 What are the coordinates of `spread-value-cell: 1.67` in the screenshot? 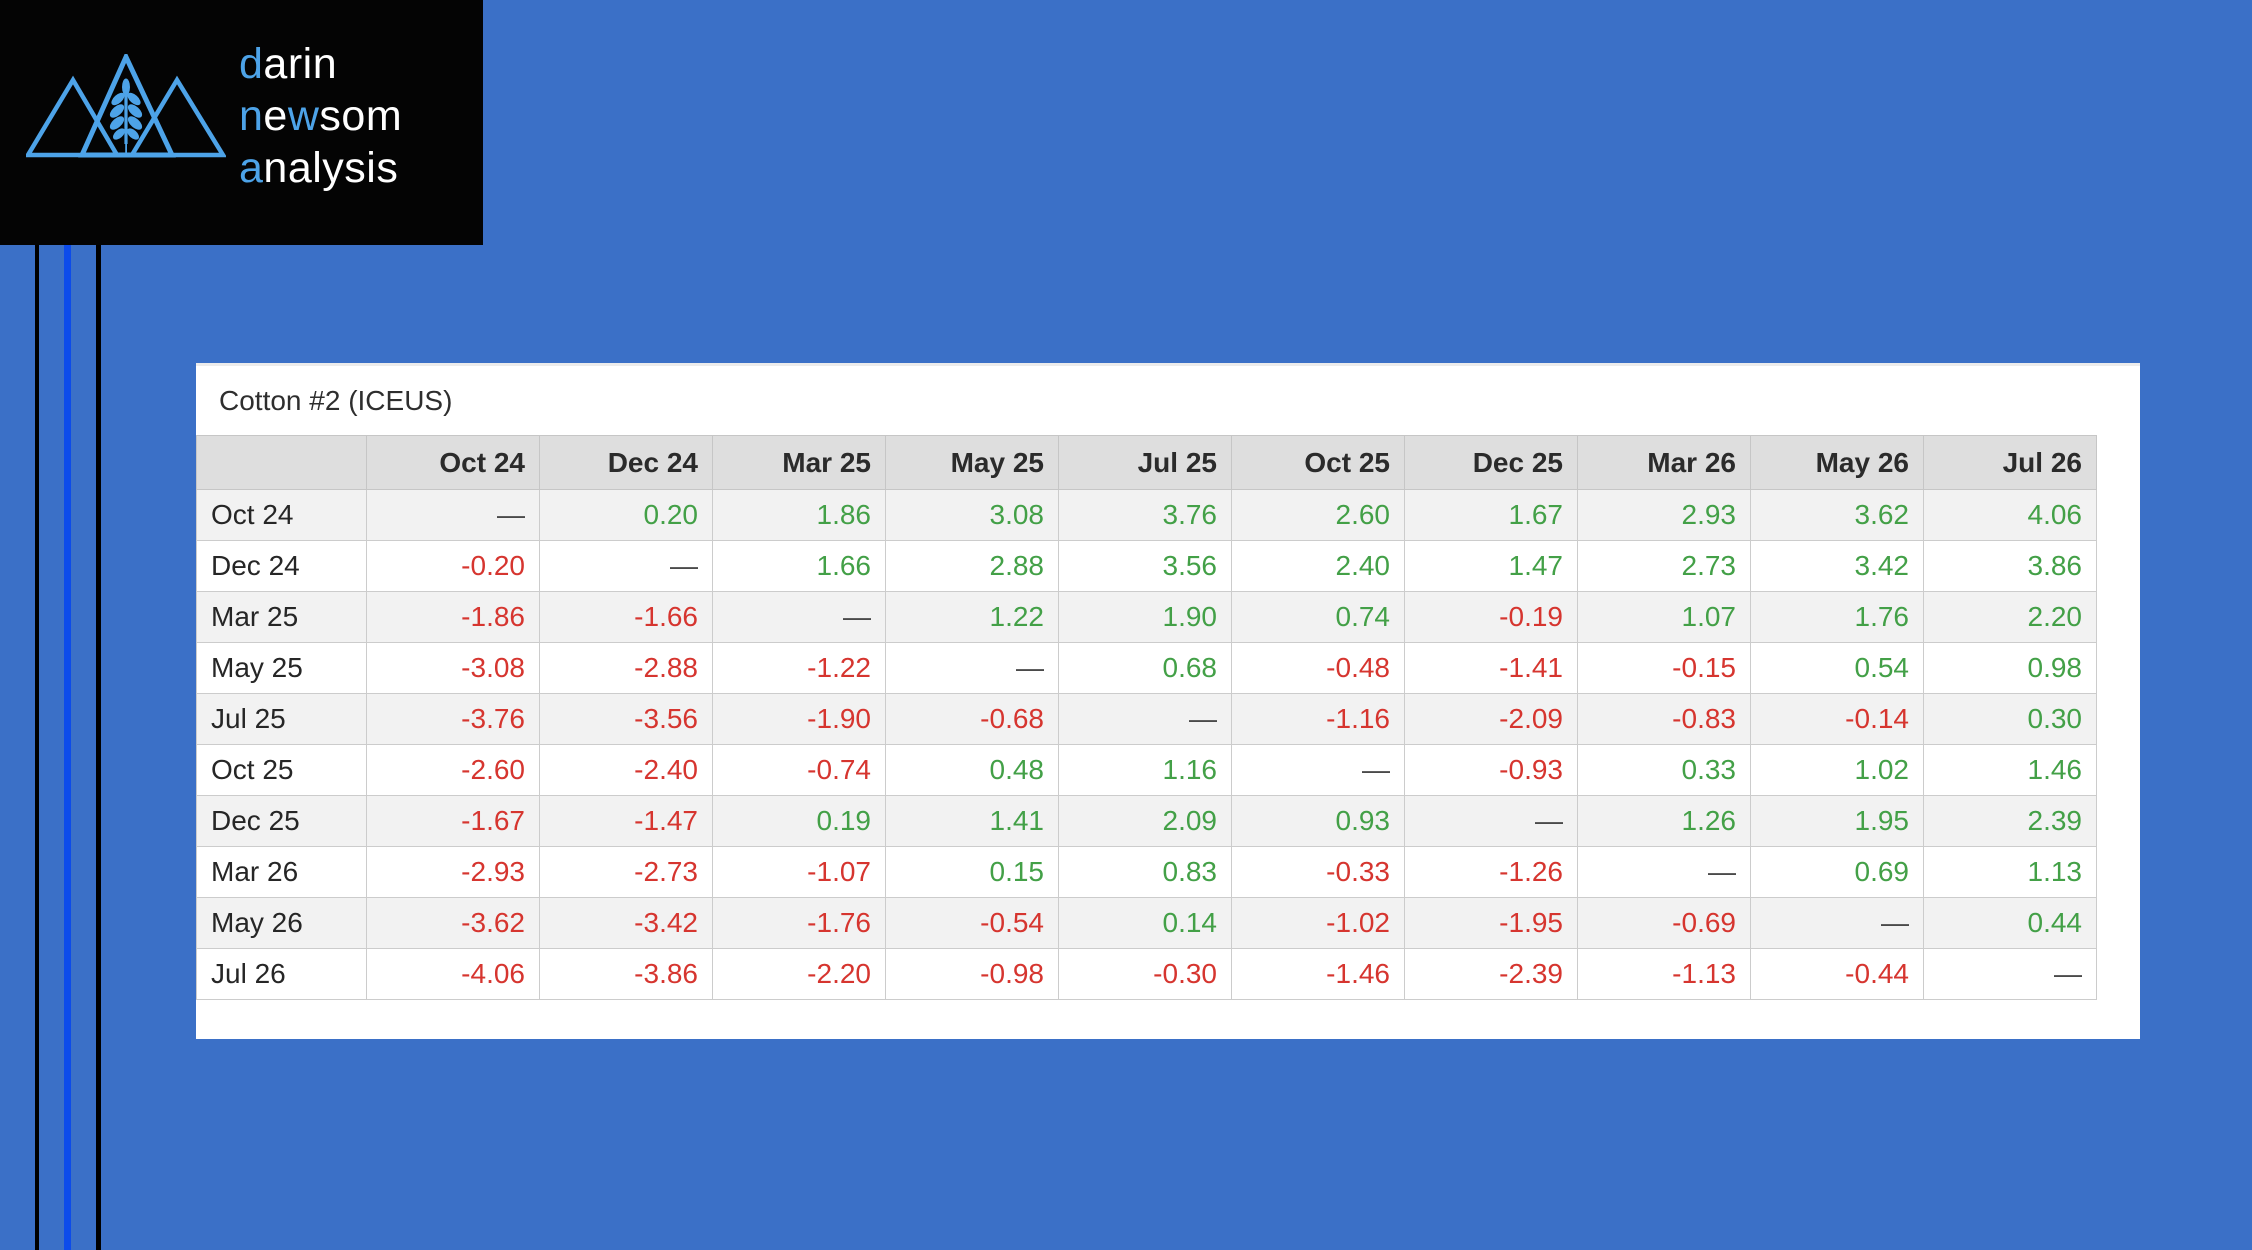 It's located at (1491, 515).